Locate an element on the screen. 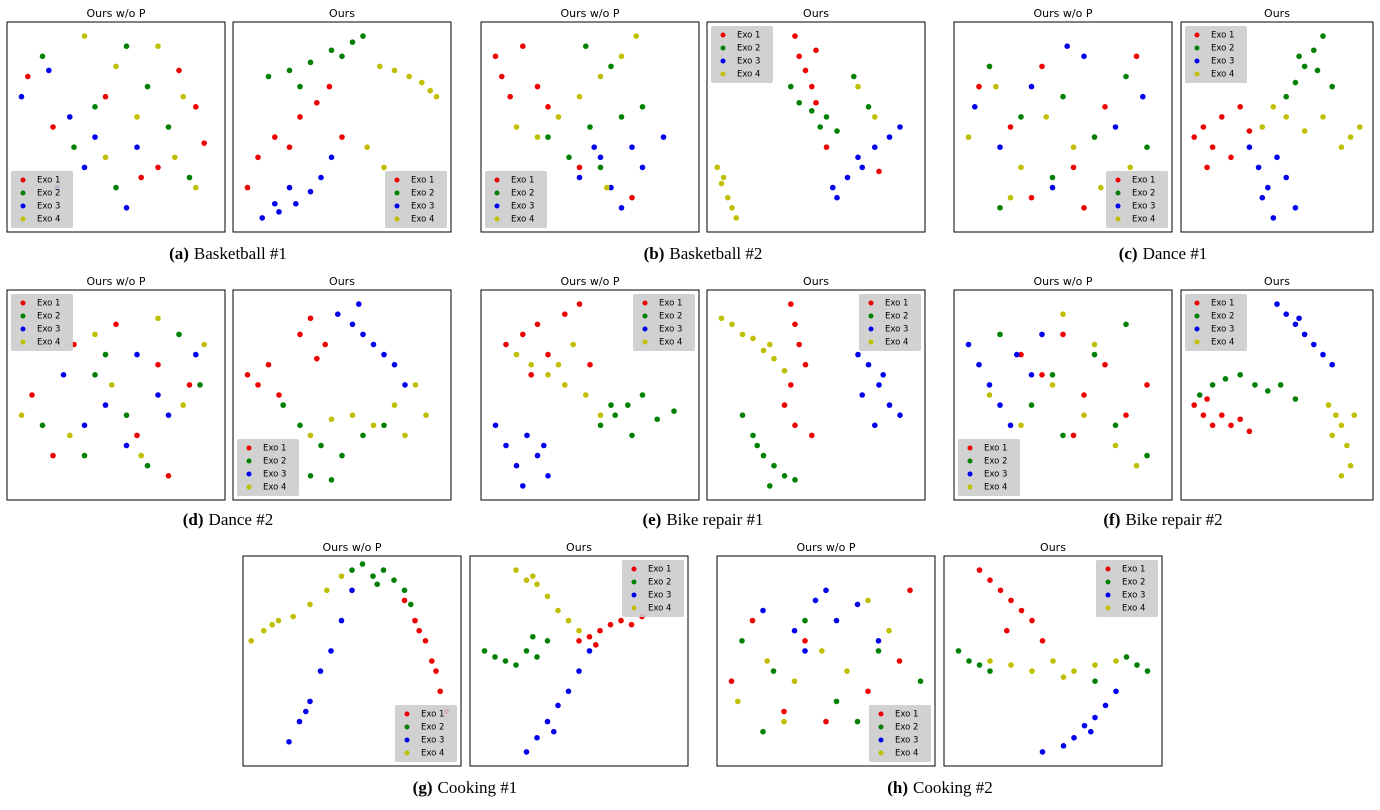 The height and width of the screenshot is (810, 1380). legend-label: Exo 2 is located at coordinates (1222, 49).